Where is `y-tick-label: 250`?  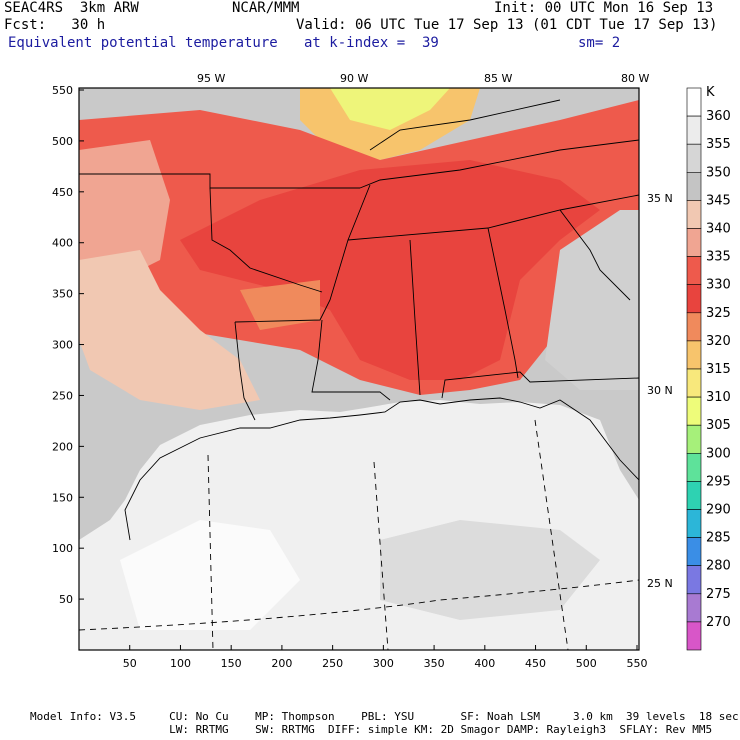
y-tick-label: 250 is located at coordinates (62, 395).